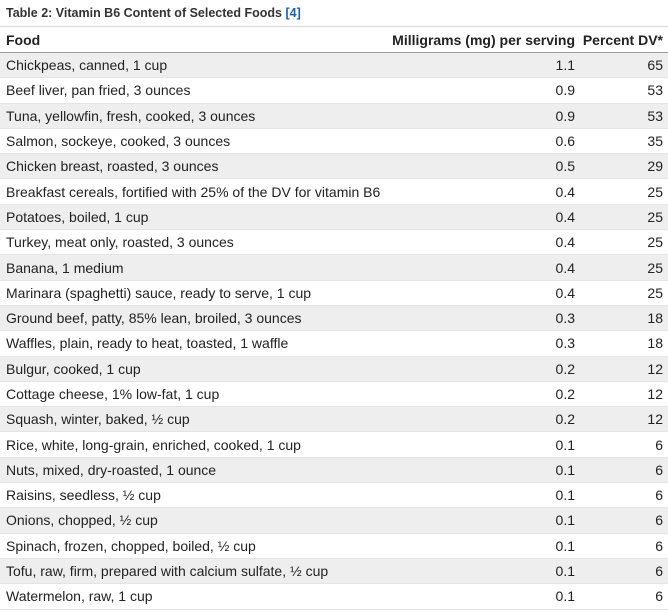 Image resolution: width=668 pixels, height=610 pixels. I want to click on food-cell: Salmon, sockeye, cooked, 3 ounces, so click(195, 141).